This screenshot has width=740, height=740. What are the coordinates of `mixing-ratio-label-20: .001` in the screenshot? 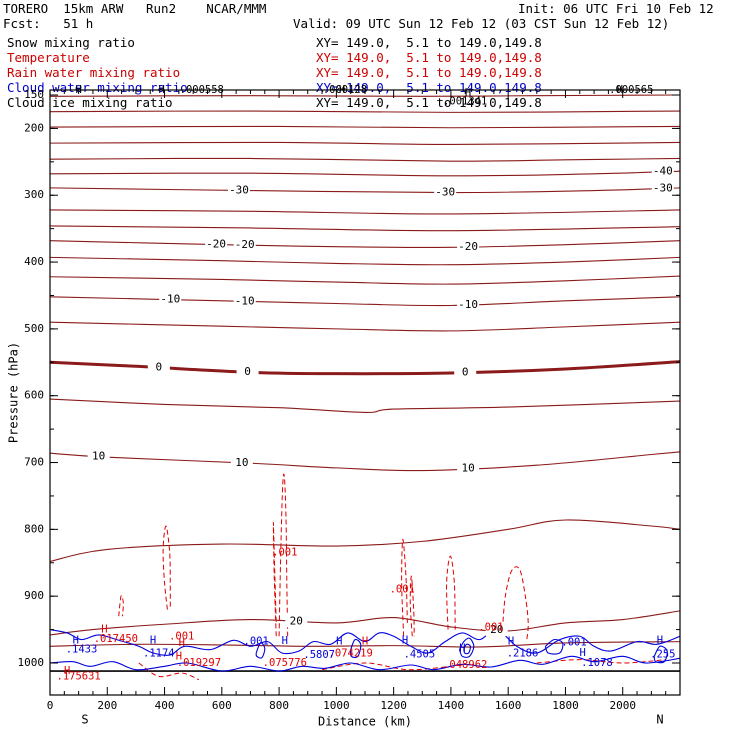 It's located at (573, 642).